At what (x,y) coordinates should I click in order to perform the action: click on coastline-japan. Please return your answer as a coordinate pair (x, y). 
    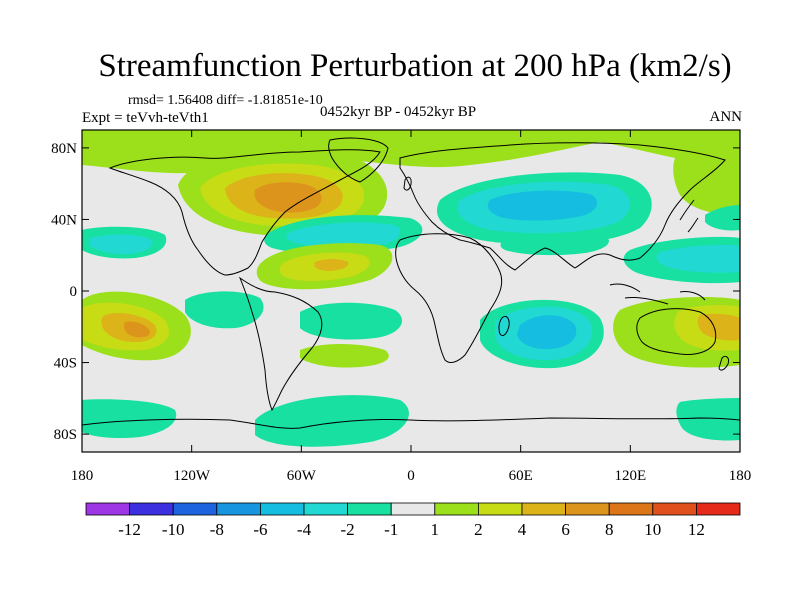
    Looking at the image, I should click on (689, 216).